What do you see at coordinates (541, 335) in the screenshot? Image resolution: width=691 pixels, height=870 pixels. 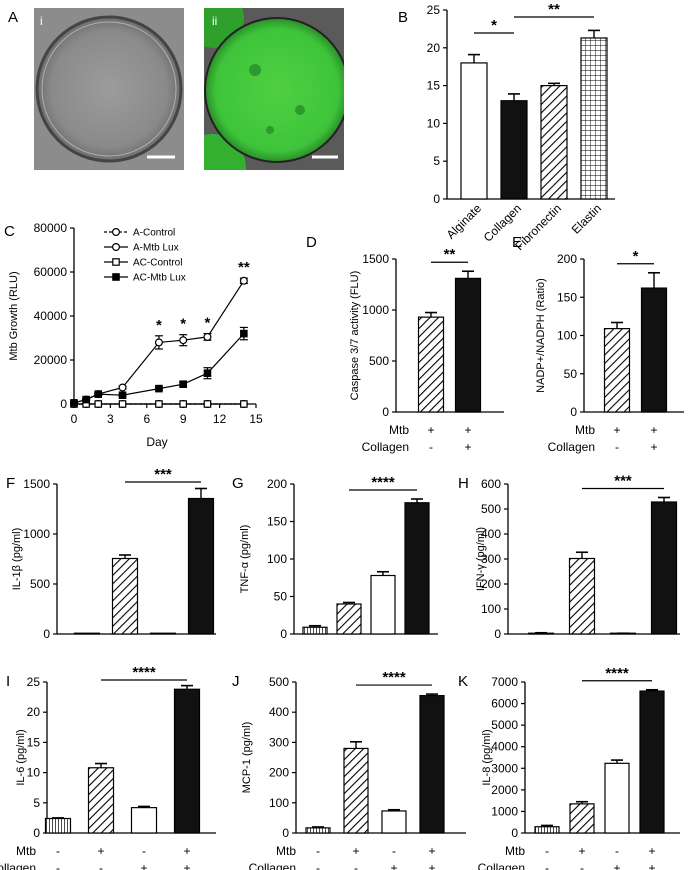 I see `y-axis-label: NADP+/NADPH (Ratio)` at bounding box center [541, 335].